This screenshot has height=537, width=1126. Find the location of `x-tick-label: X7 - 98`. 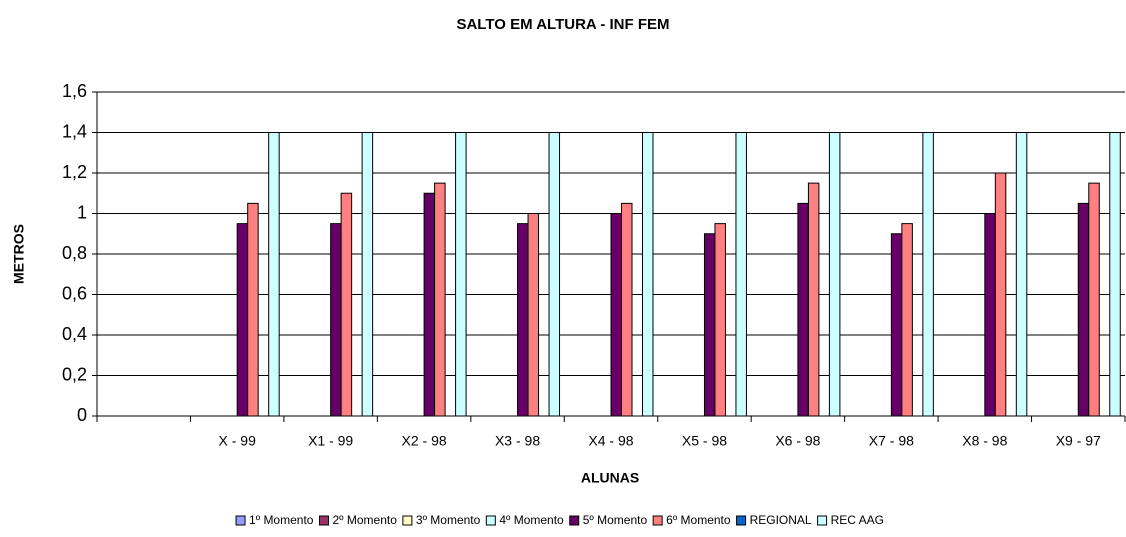

x-tick-label: X7 - 98 is located at coordinates (891, 441).